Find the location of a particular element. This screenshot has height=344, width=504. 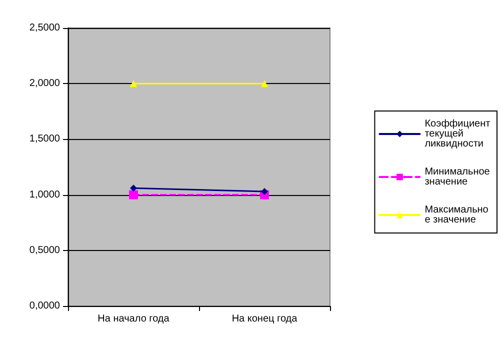

y-tick-label: 0,5000 is located at coordinates (44, 250).